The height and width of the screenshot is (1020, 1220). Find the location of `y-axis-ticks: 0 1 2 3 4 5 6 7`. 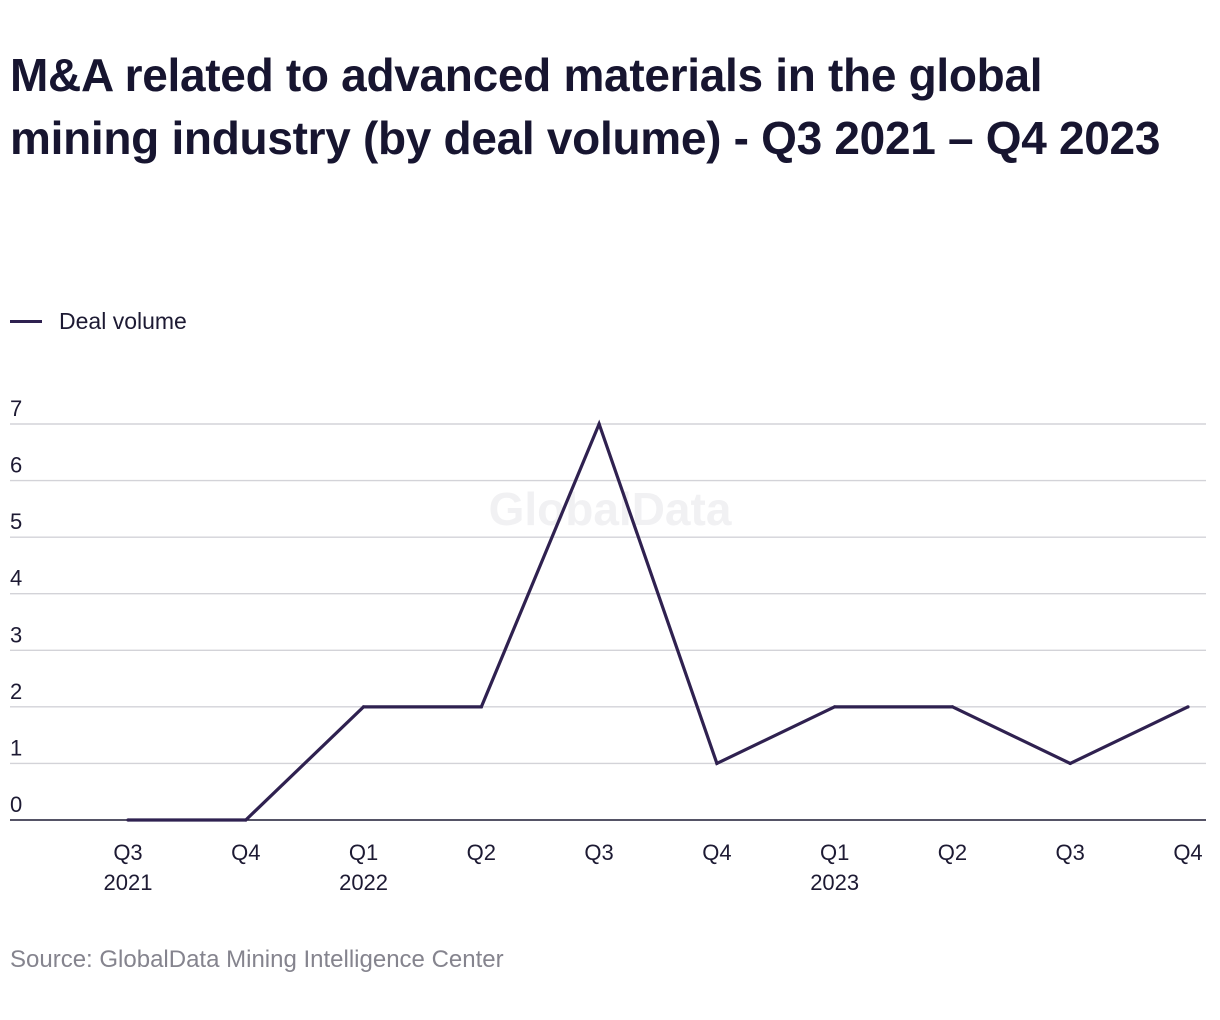

y-axis-ticks: 0 1 2 3 4 5 6 7 is located at coordinates (16, 606).